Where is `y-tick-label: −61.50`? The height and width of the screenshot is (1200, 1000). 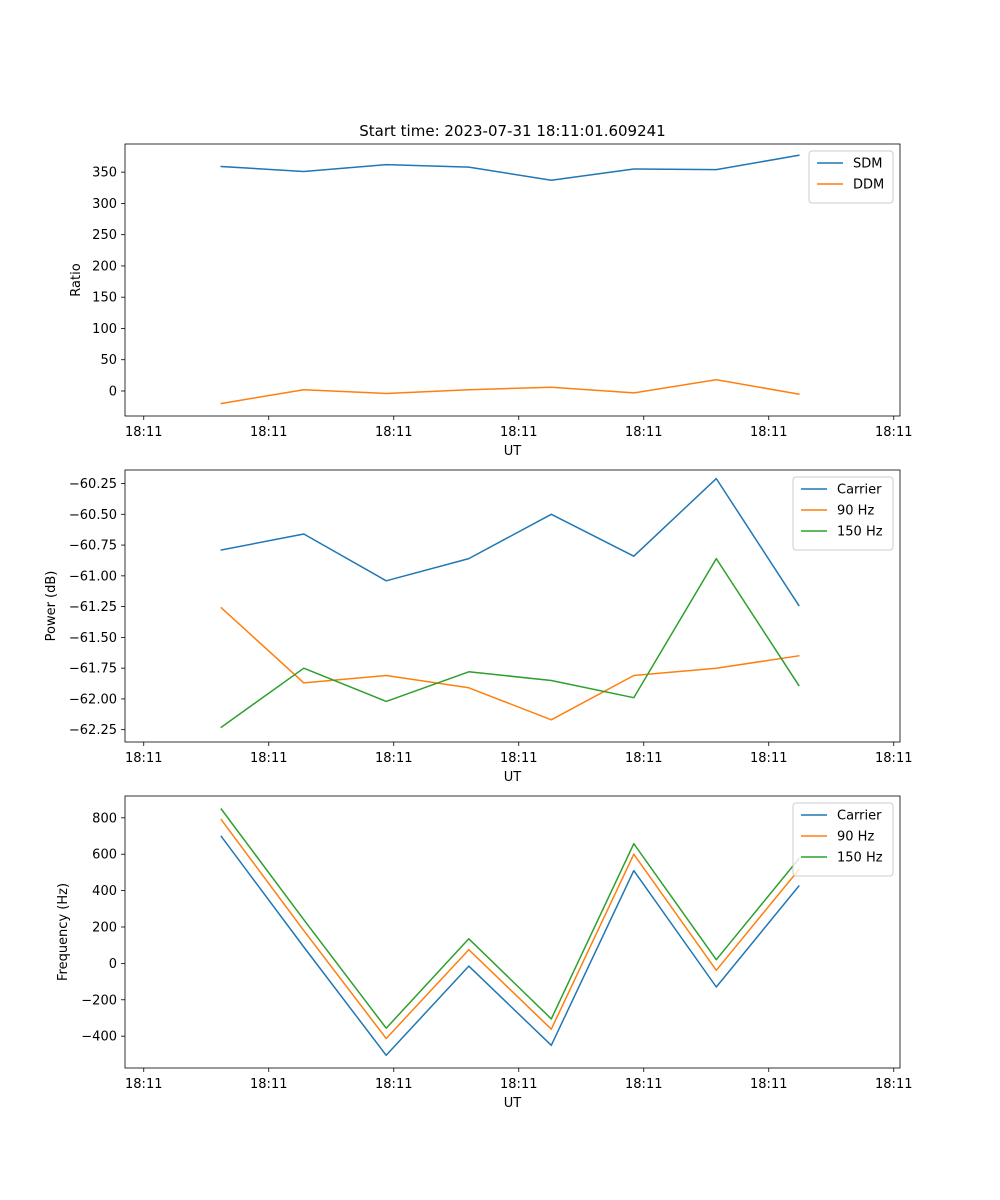
y-tick-label: −61.50 is located at coordinates (93, 638).